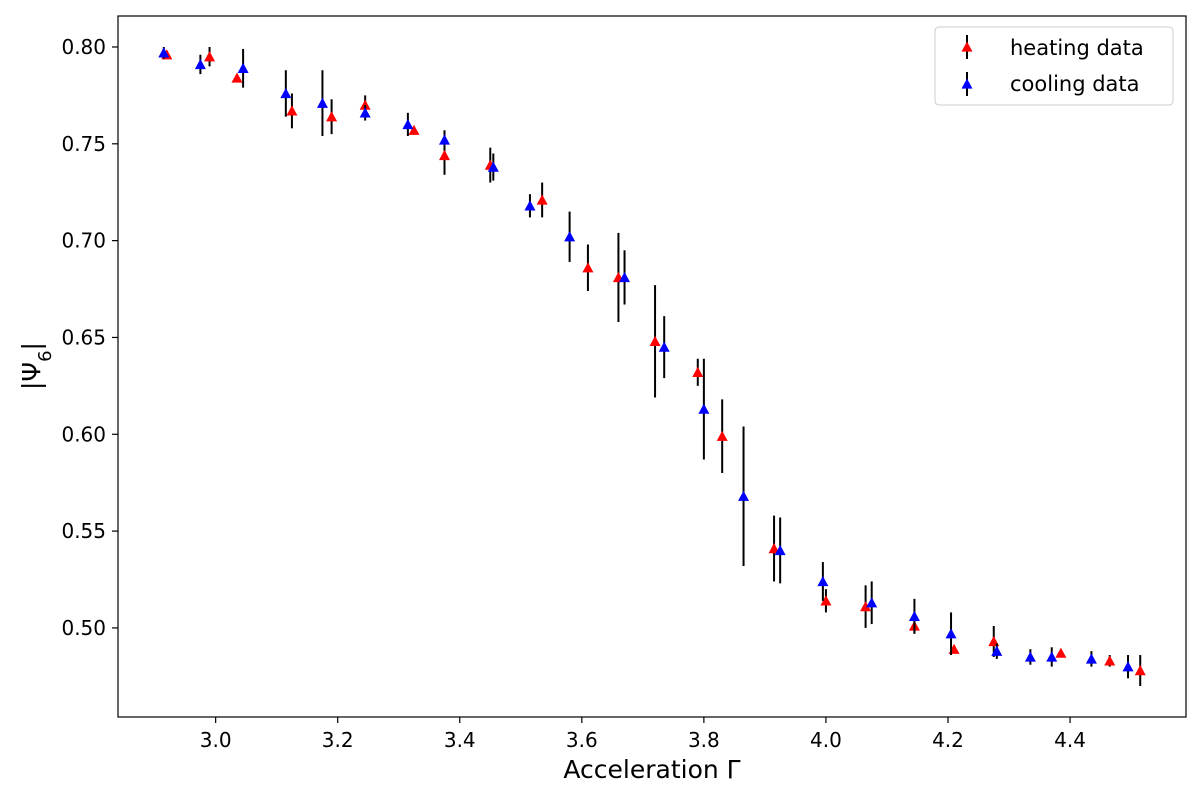  I want to click on y-axis-label: |Ψ6|, so click(36, 366).